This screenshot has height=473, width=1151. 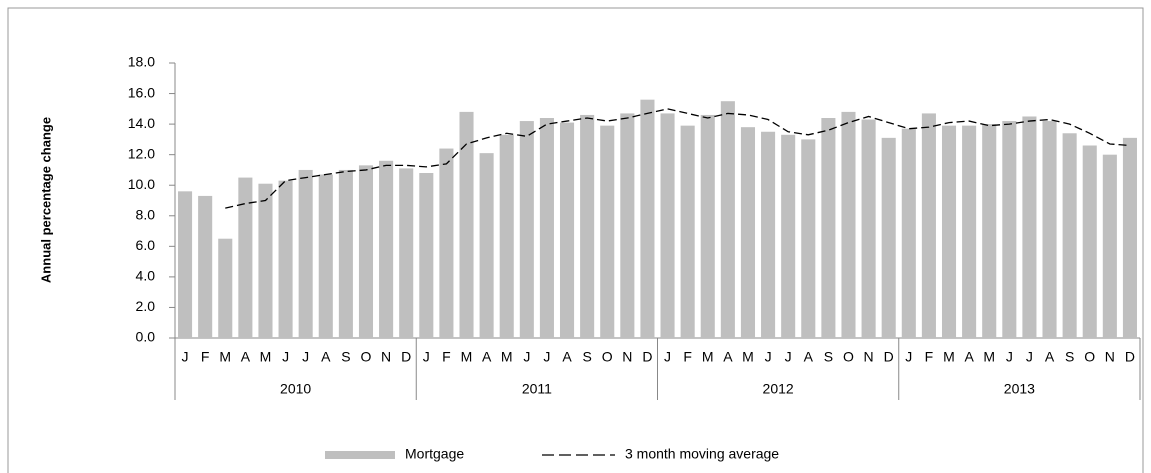 I want to click on y-tick-label: 4.0, so click(x=146, y=276).